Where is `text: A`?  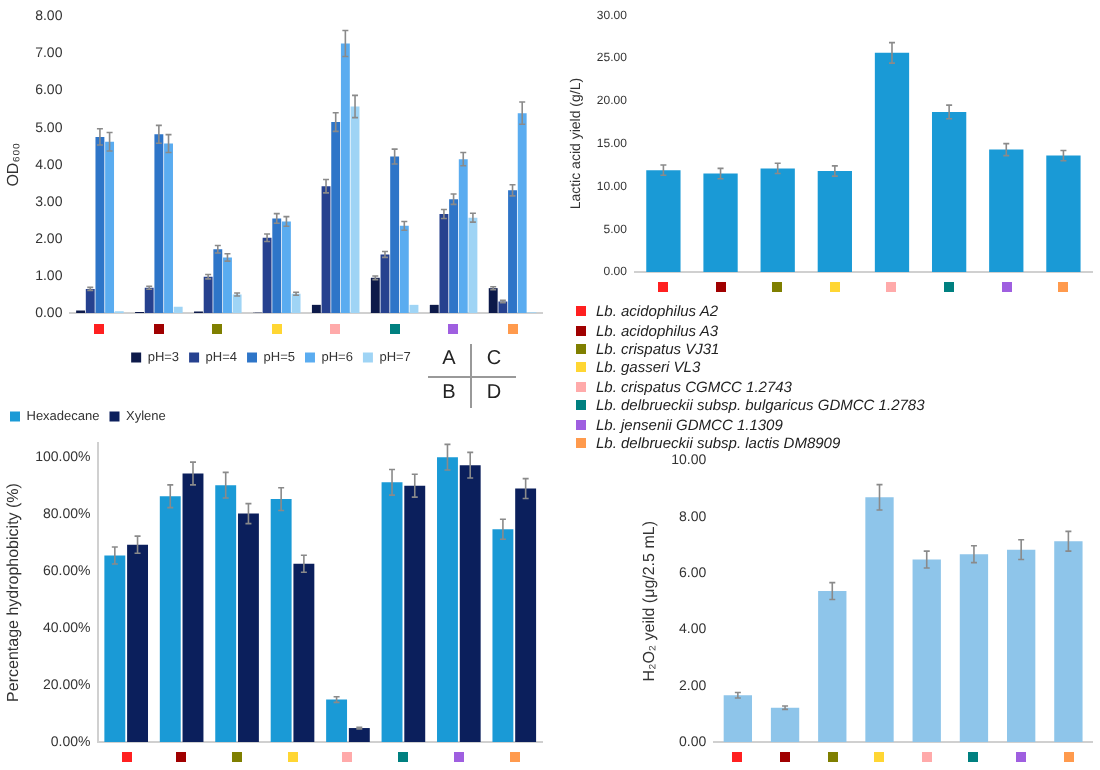
text: A is located at coordinates (450, 360).